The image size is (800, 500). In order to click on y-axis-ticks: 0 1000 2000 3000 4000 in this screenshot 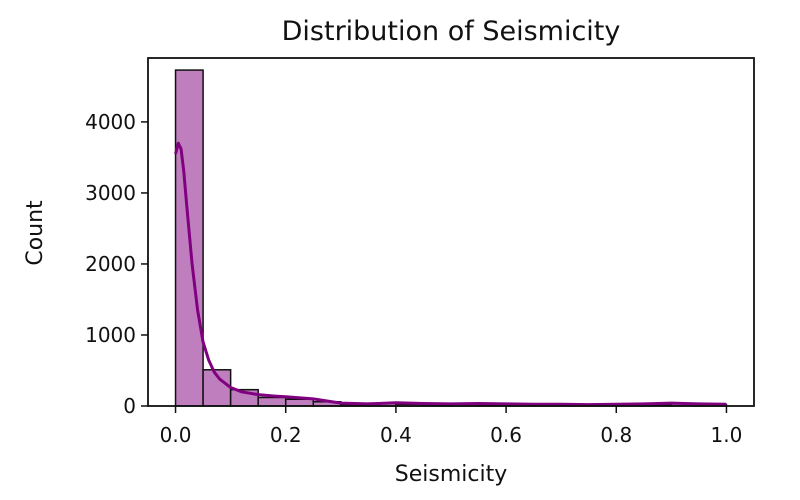, I will do `click(116, 264)`.